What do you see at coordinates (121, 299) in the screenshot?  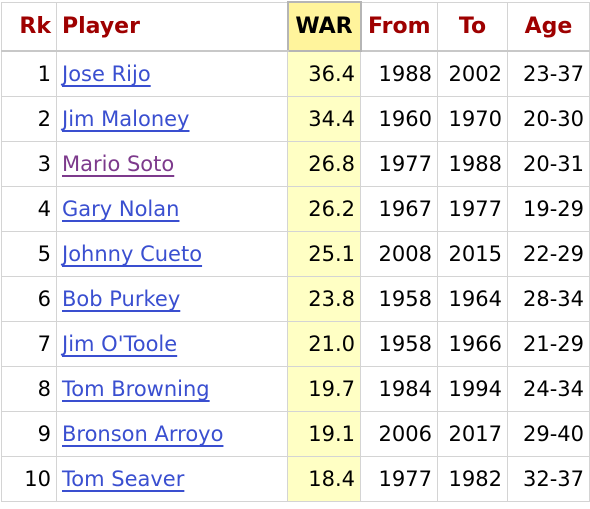 I see `player-link: Bob Purkey` at bounding box center [121, 299].